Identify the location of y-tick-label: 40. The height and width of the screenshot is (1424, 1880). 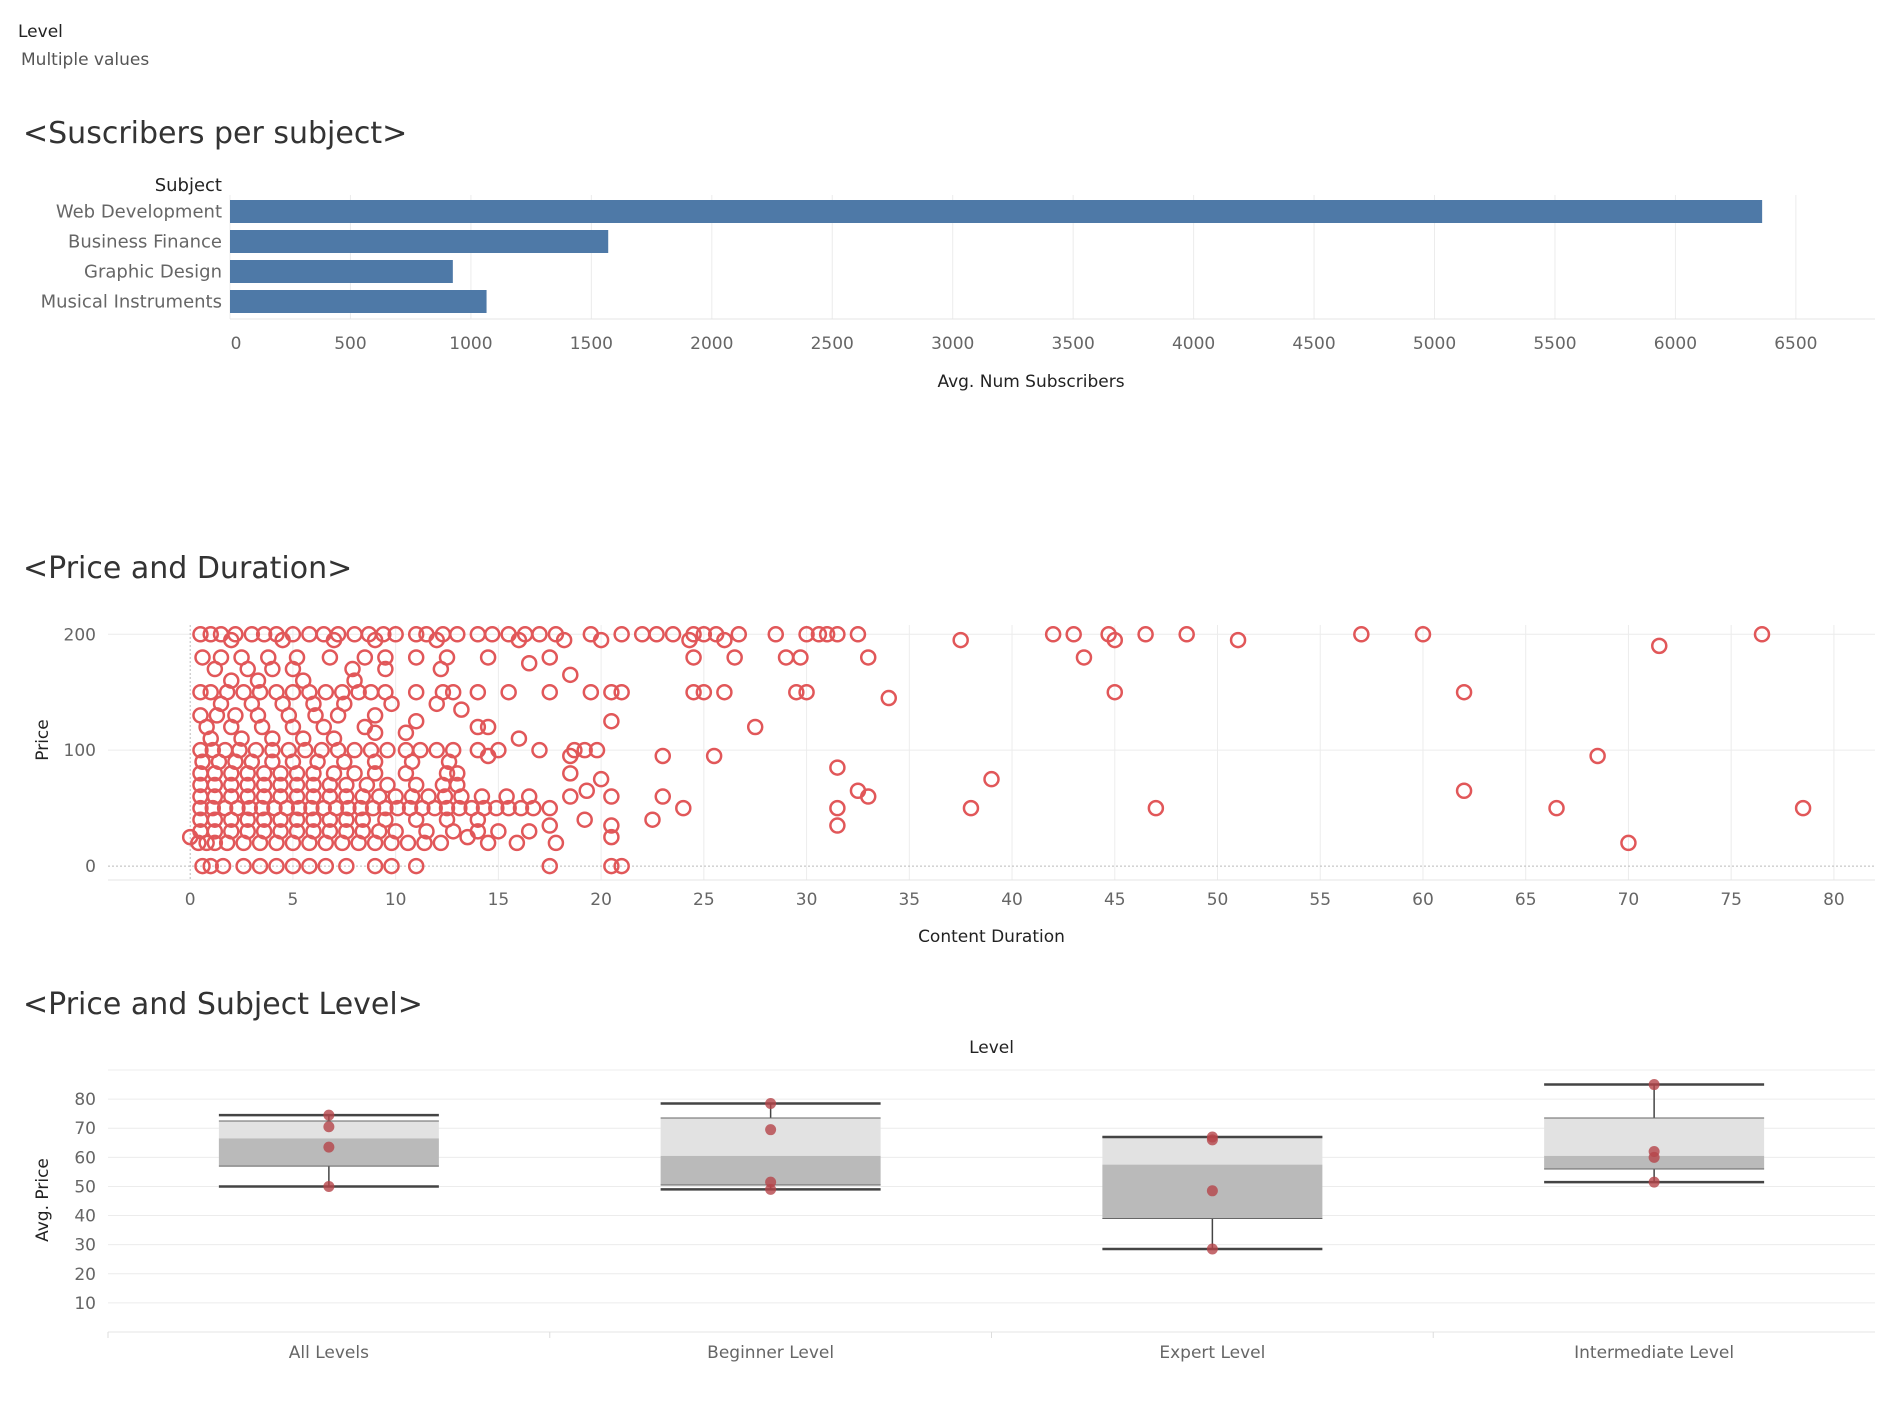
(85, 1217).